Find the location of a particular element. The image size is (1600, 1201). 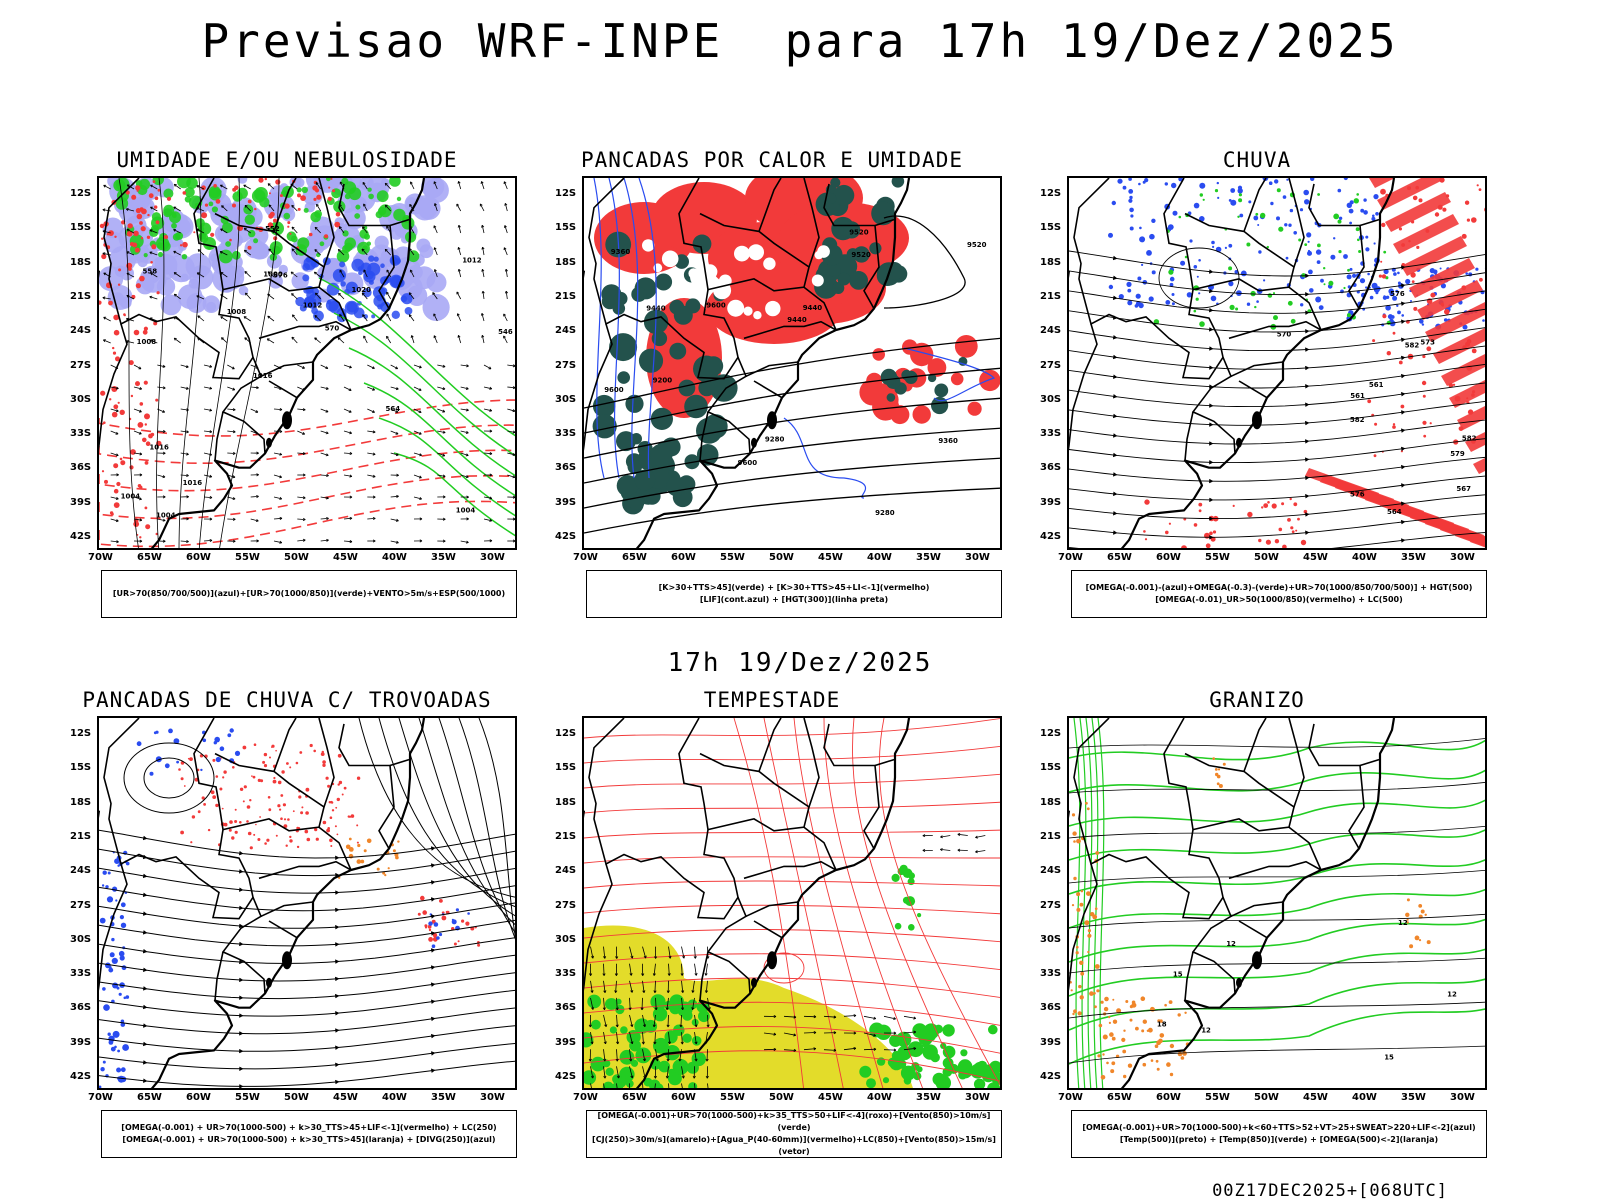

panel-title: CHUVA is located at coordinates (1257, 160).